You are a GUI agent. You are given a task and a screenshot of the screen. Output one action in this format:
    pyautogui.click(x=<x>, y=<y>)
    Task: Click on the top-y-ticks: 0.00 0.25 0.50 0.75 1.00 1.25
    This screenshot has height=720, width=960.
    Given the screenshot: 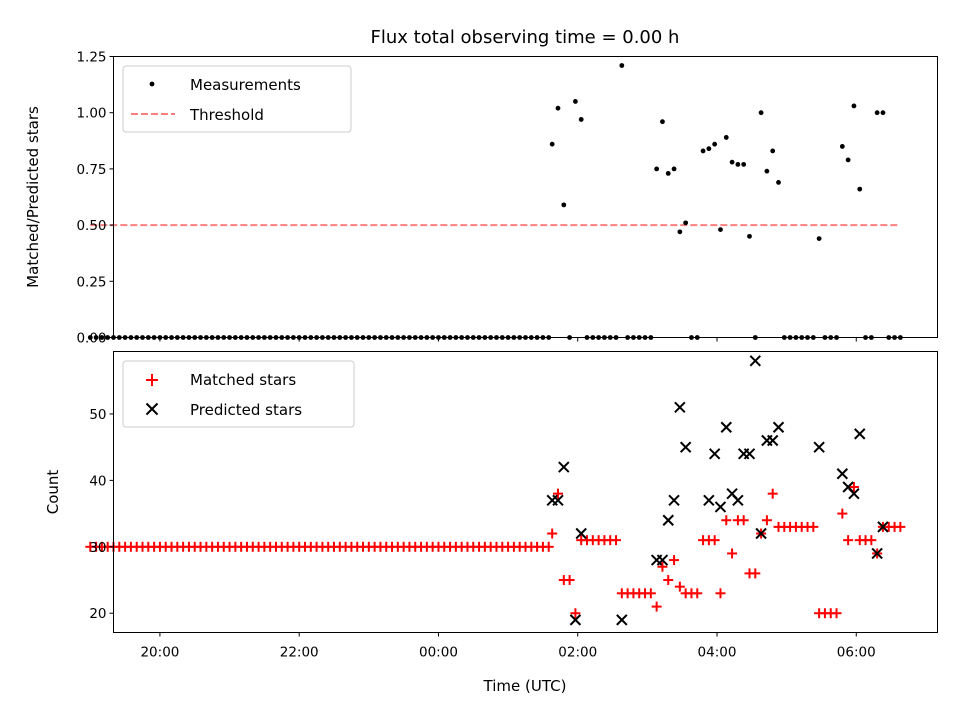 What is the action you would take?
    pyautogui.click(x=95, y=198)
    